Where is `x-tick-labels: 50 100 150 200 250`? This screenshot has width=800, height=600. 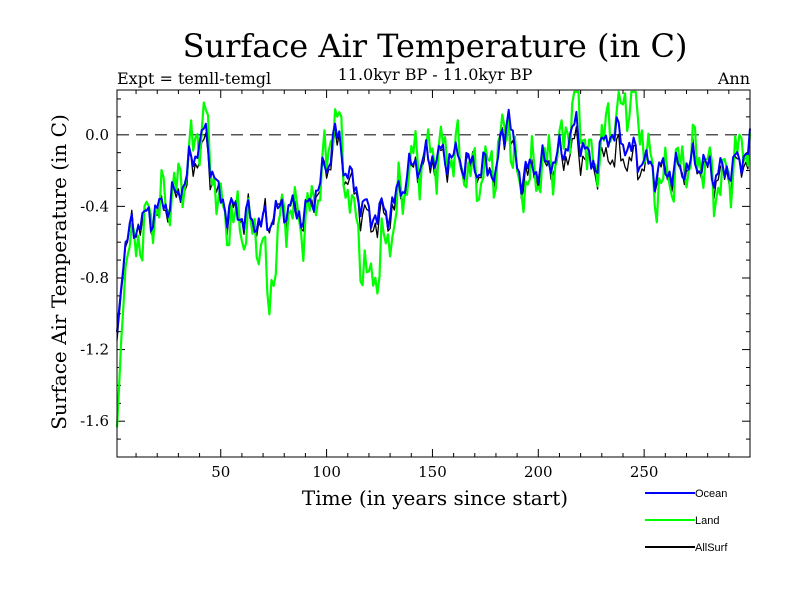
x-tick-labels: 50 100 150 200 250 is located at coordinates (434, 472).